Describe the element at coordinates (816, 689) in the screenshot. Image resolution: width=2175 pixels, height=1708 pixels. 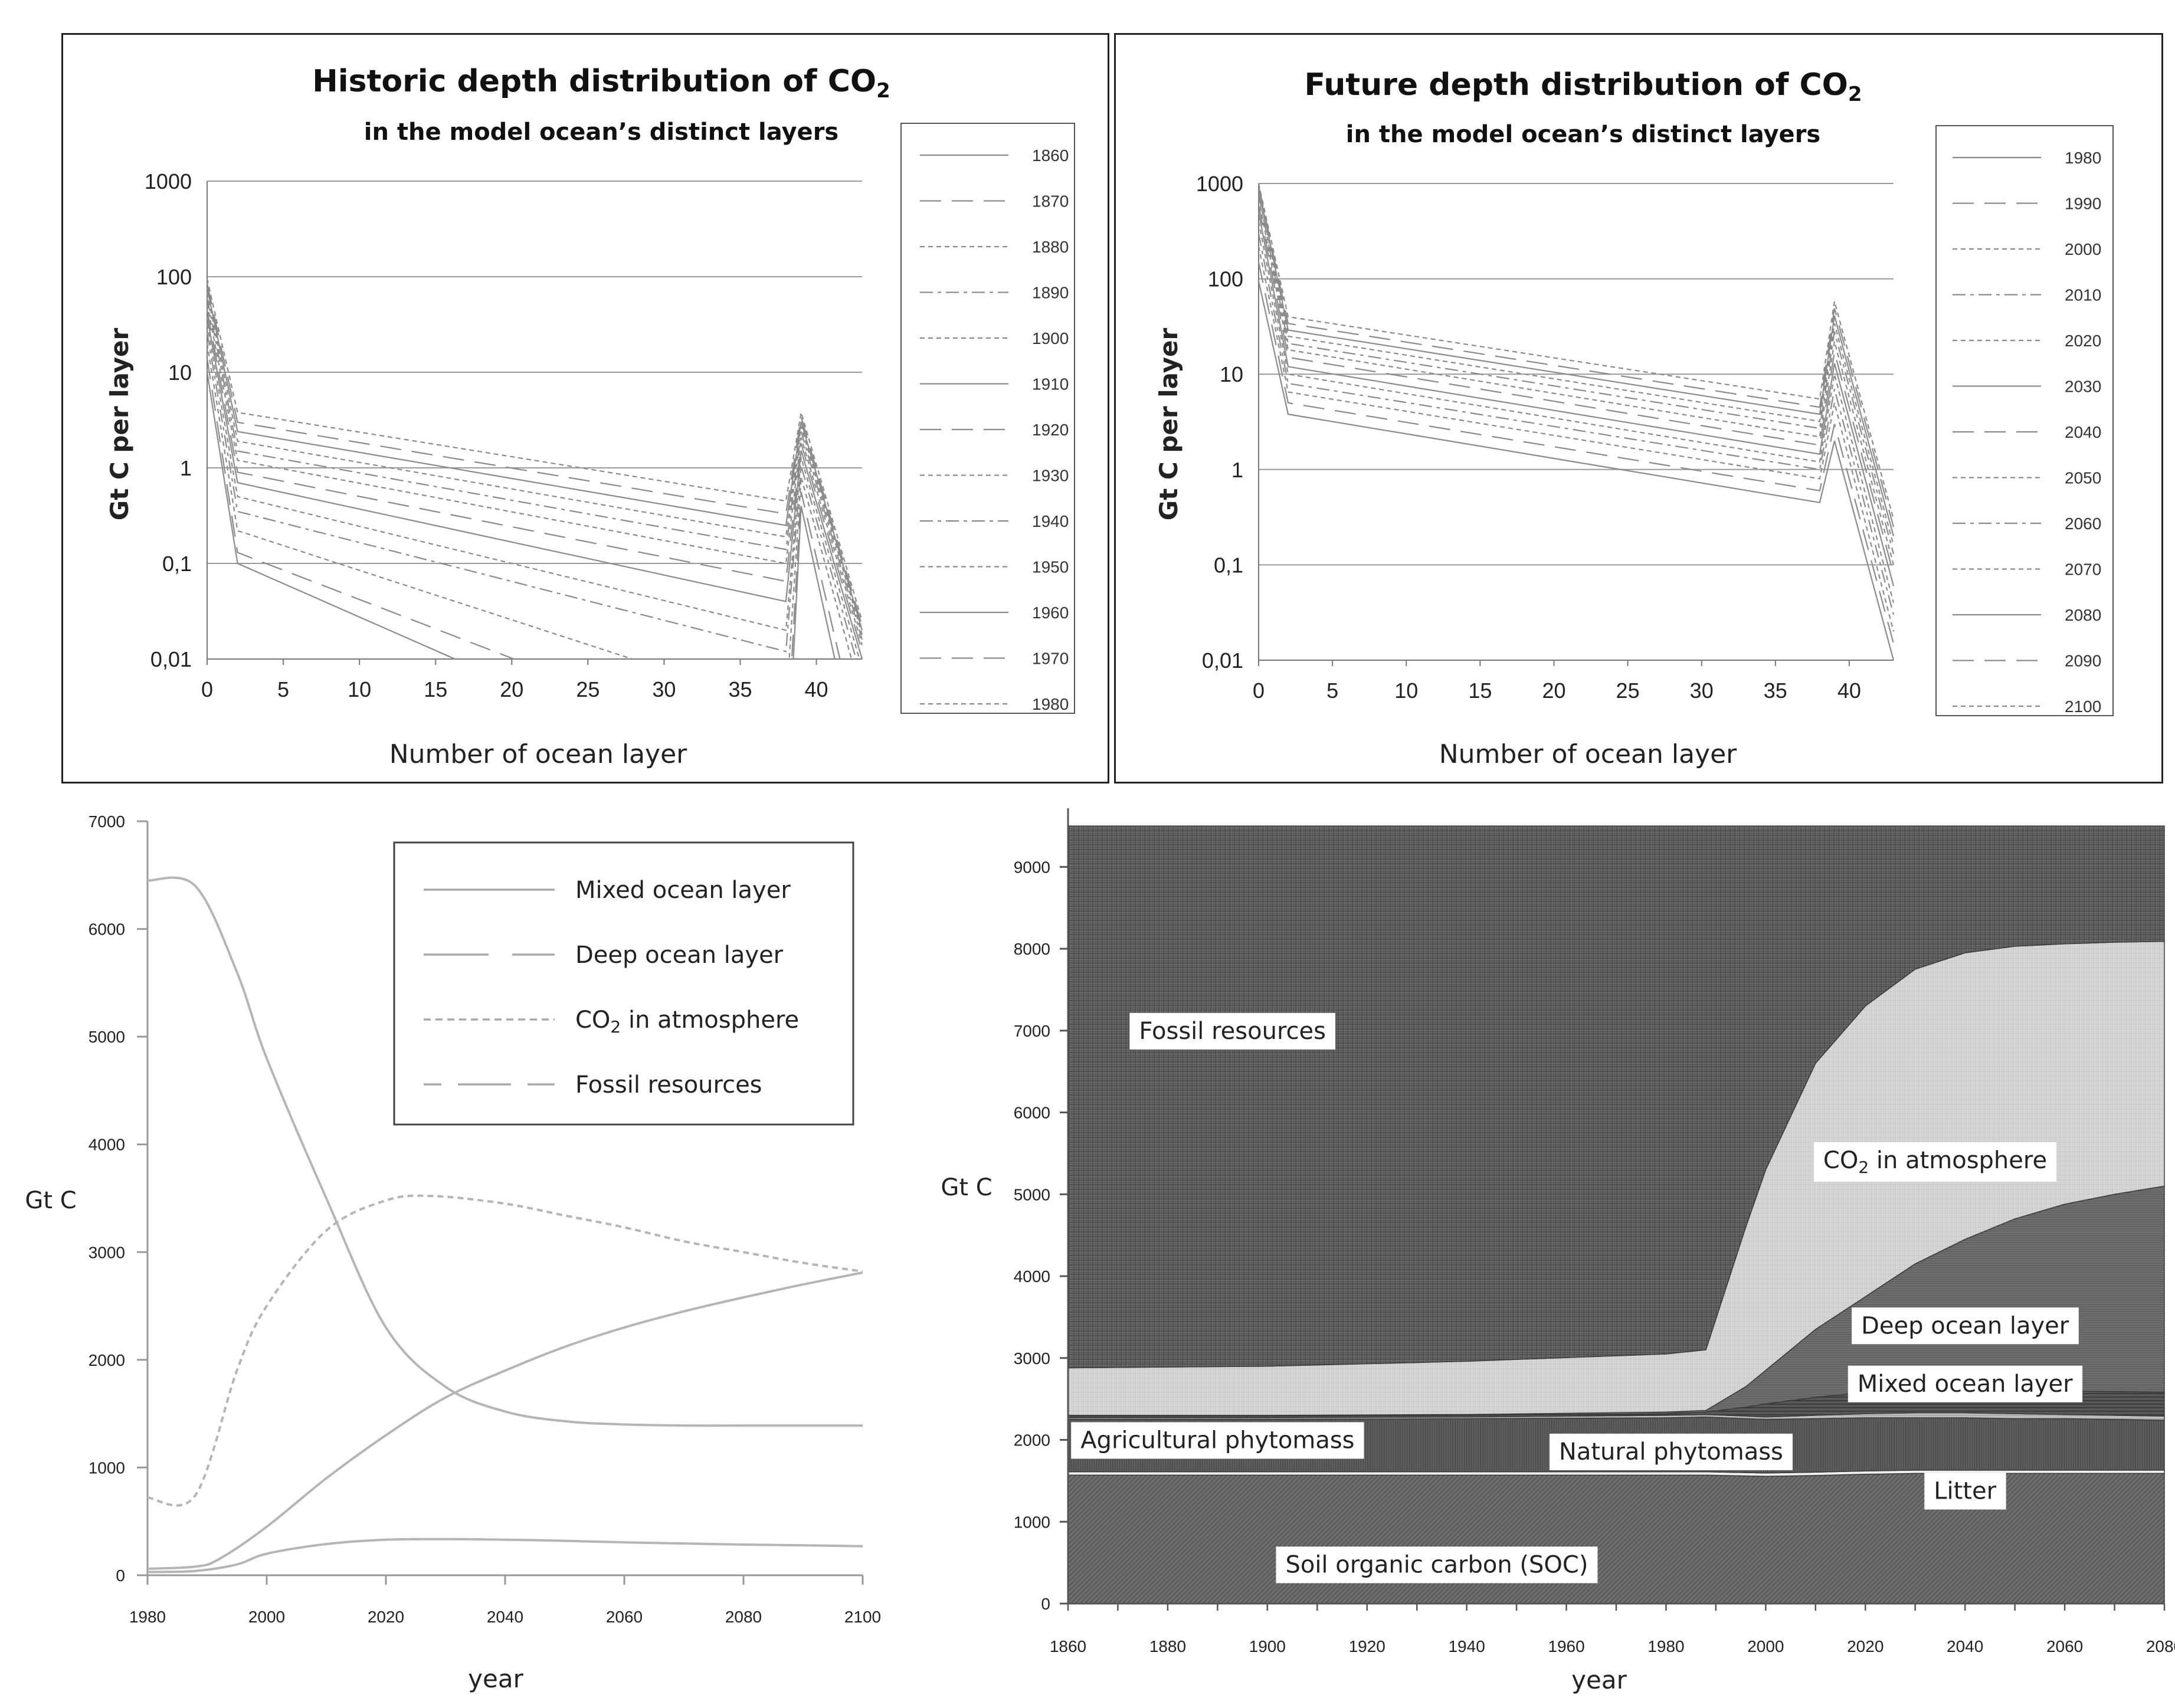
I see `x-tick-label: 40` at that location.